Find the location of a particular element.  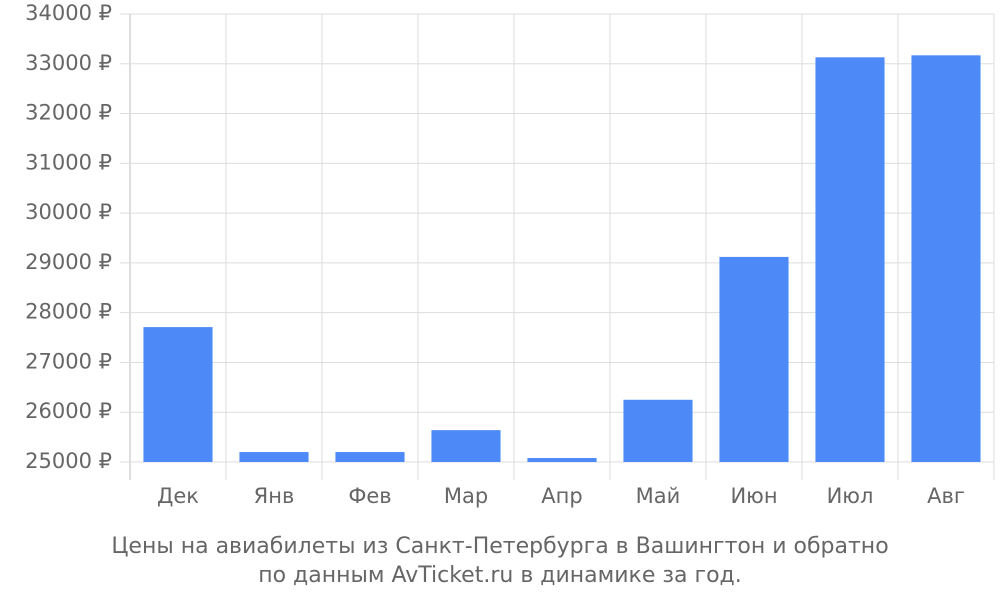

x-tick-label: Мар is located at coordinates (466, 496).